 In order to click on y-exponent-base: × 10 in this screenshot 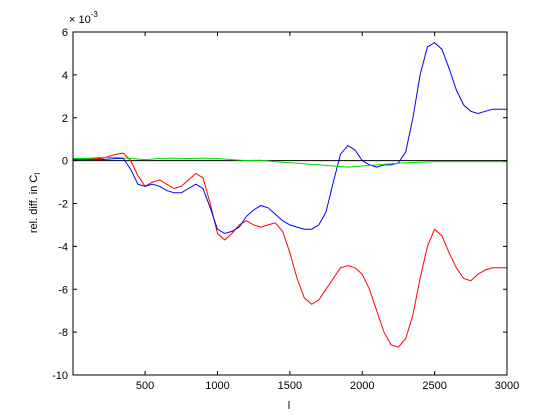, I will do `click(80, 20)`.